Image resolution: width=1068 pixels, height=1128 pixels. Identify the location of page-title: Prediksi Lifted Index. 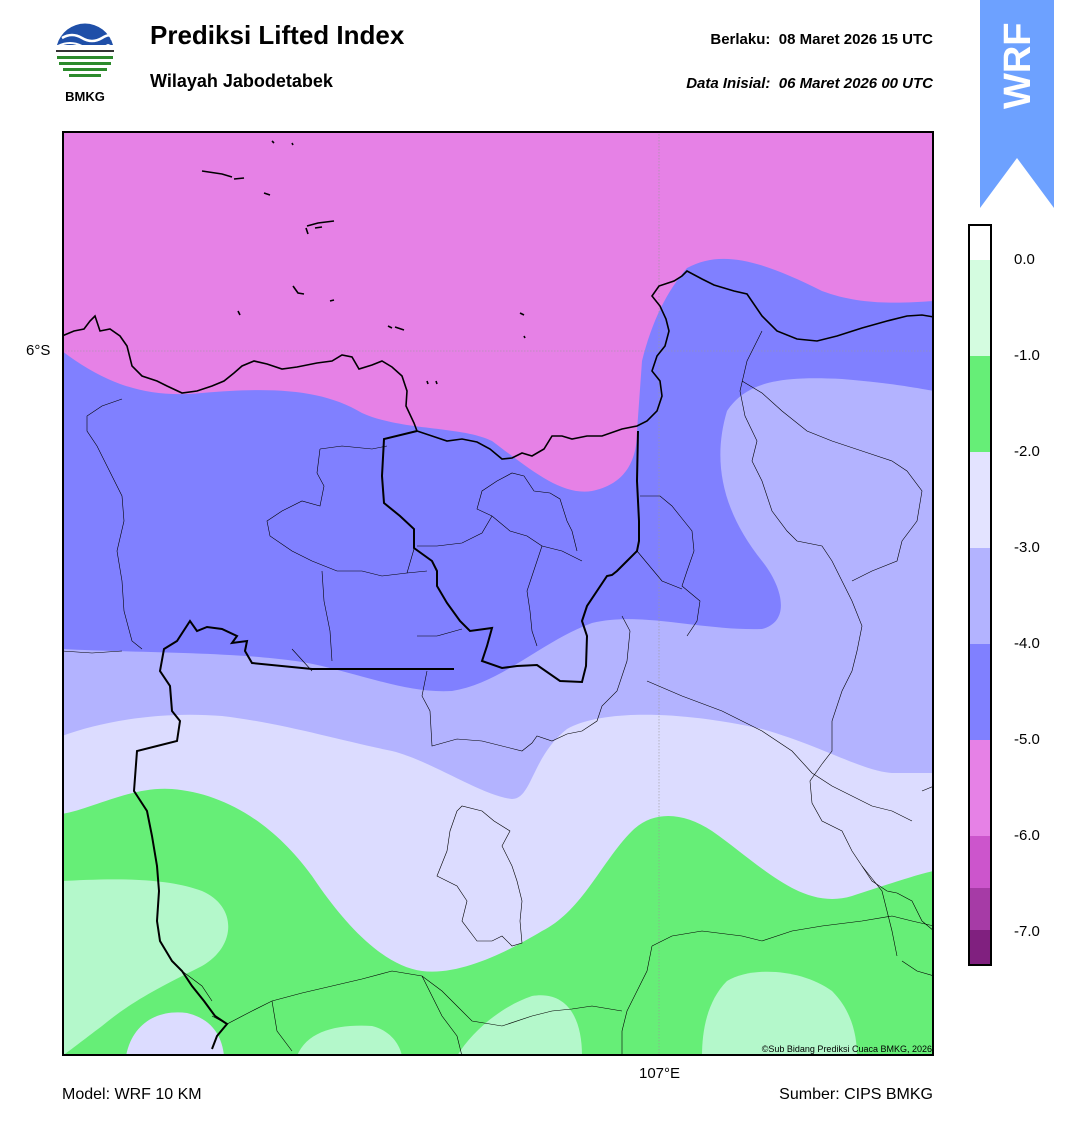
(277, 35).